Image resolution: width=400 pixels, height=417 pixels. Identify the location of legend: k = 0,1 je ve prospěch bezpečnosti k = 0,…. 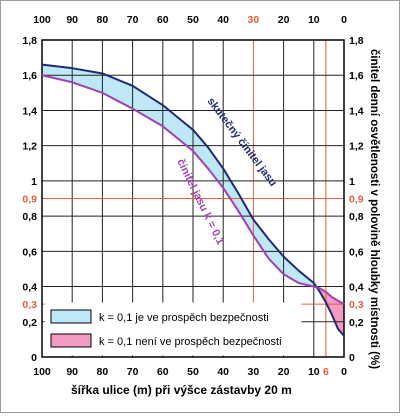
(173, 329).